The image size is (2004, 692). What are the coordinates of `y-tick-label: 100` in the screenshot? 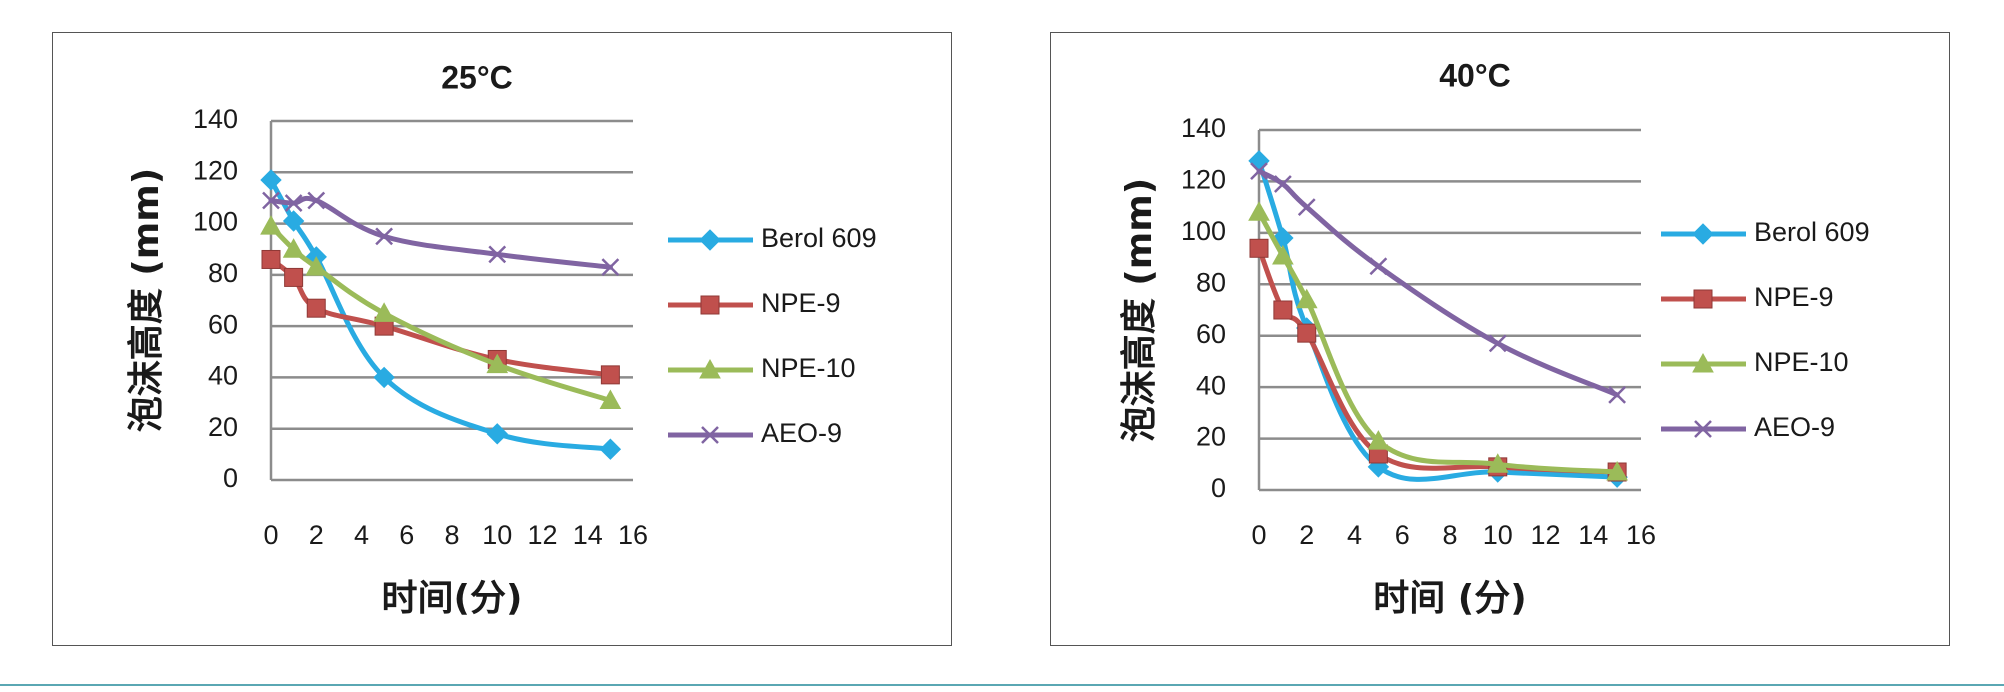 It's located at (215, 222).